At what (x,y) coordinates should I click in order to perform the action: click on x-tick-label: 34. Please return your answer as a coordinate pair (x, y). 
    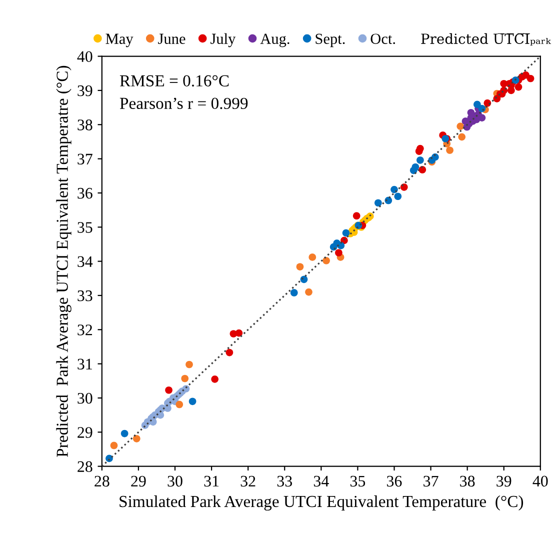
    Looking at the image, I should click on (321, 481).